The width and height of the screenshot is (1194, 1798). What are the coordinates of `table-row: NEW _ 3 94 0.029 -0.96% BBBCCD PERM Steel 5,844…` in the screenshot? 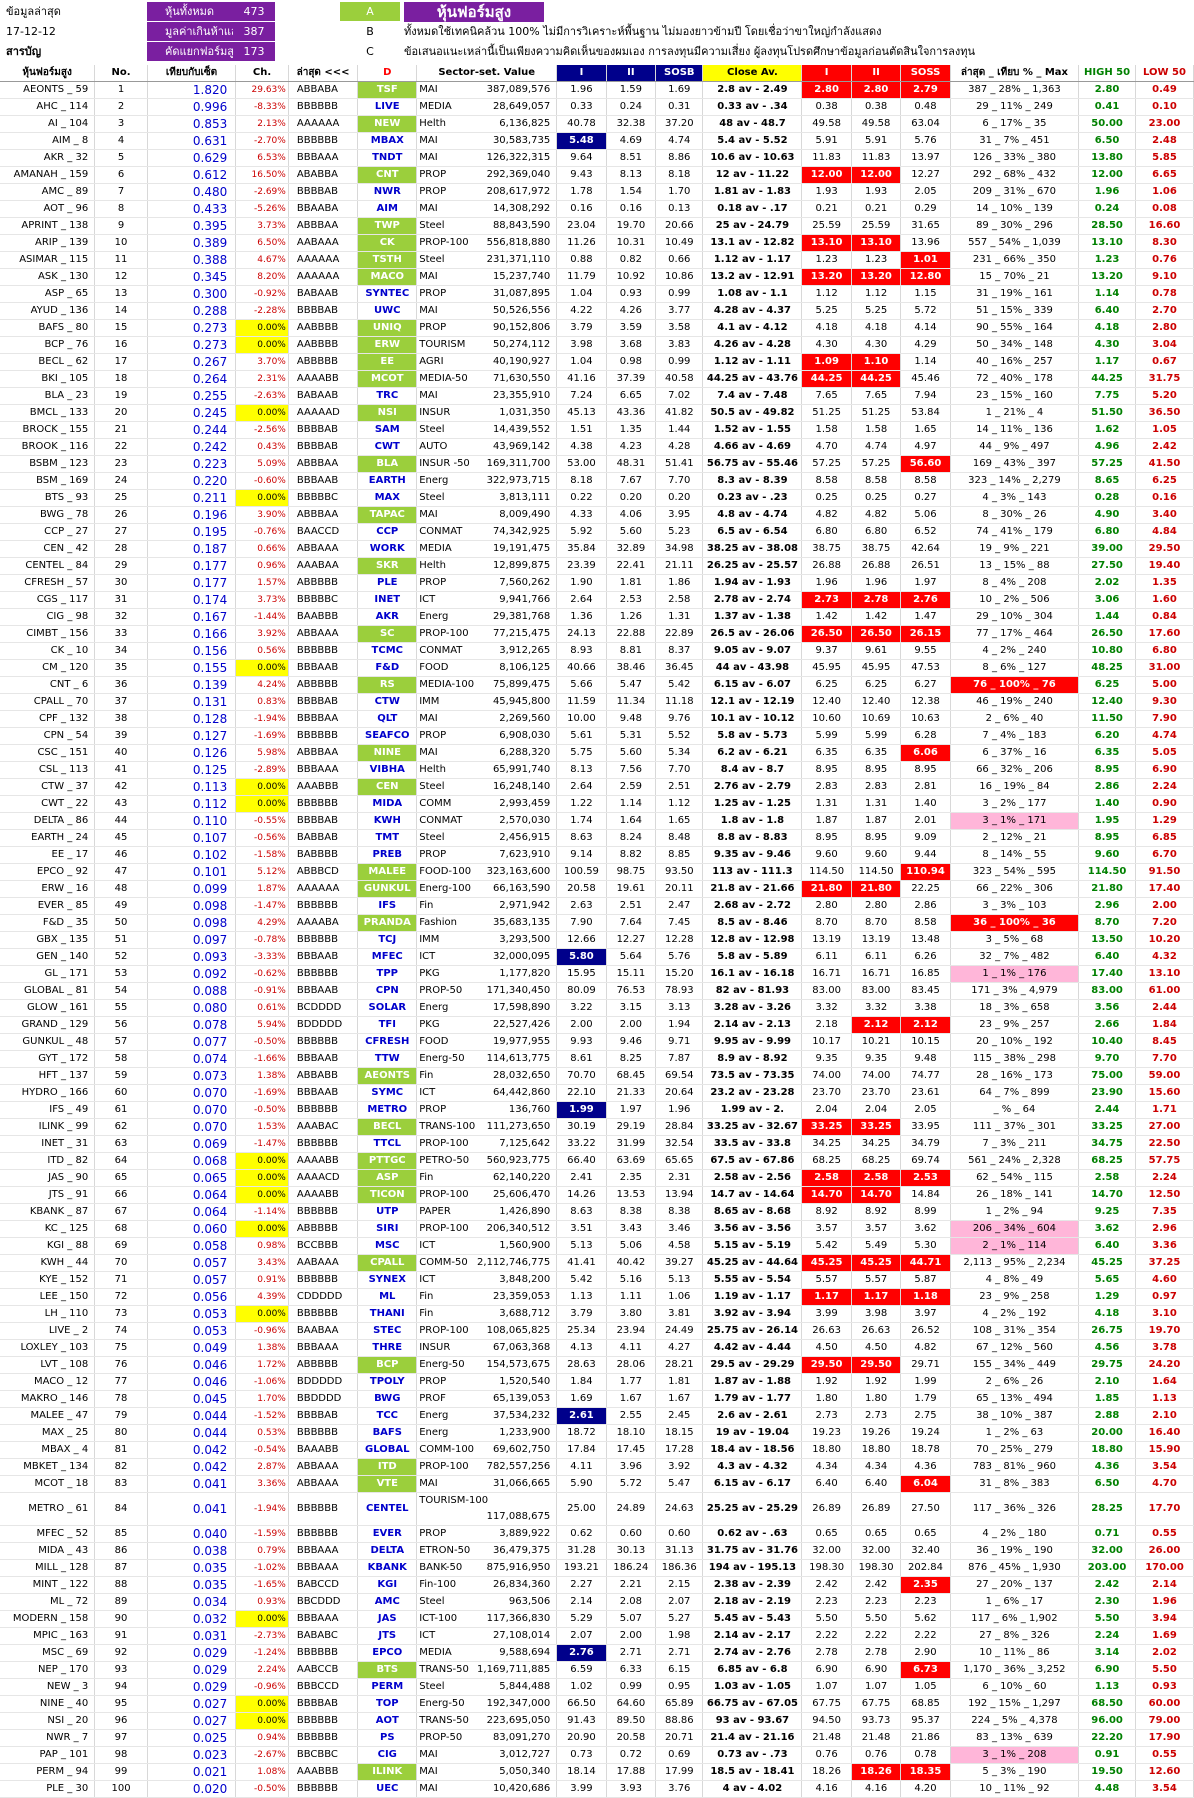 It's located at (597, 1687).